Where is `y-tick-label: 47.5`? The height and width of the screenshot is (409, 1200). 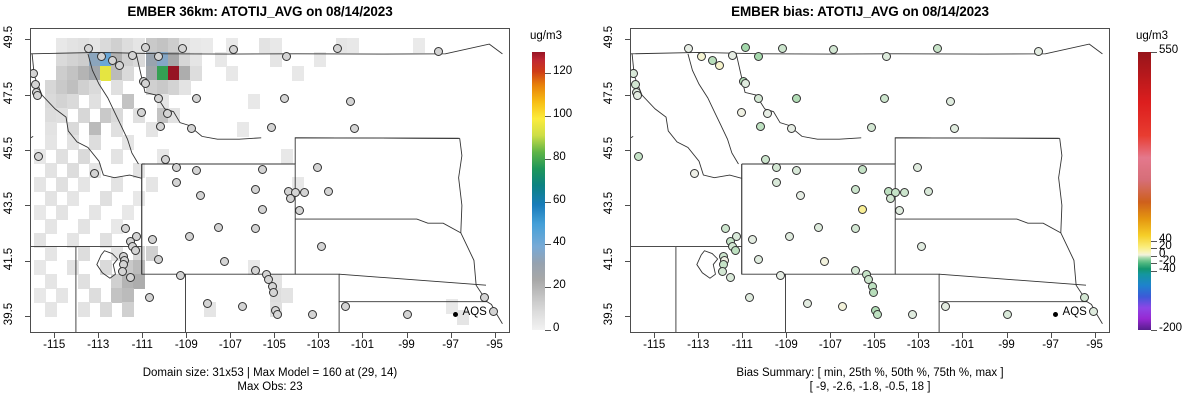
y-tick-label: 47.5 is located at coordinates (9, 92).